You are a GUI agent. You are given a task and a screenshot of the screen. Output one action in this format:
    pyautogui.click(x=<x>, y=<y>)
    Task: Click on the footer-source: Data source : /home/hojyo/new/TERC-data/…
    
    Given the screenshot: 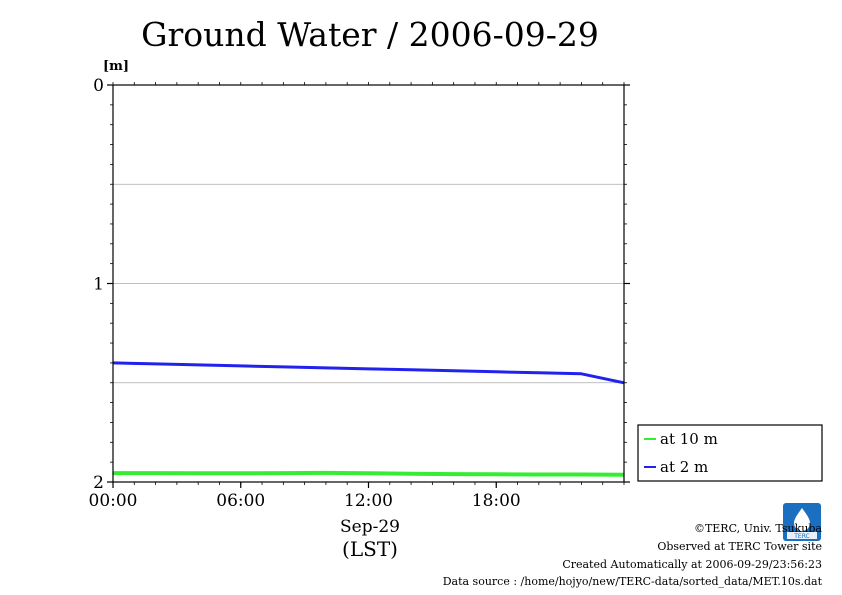 What is the action you would take?
    pyautogui.click(x=632, y=581)
    